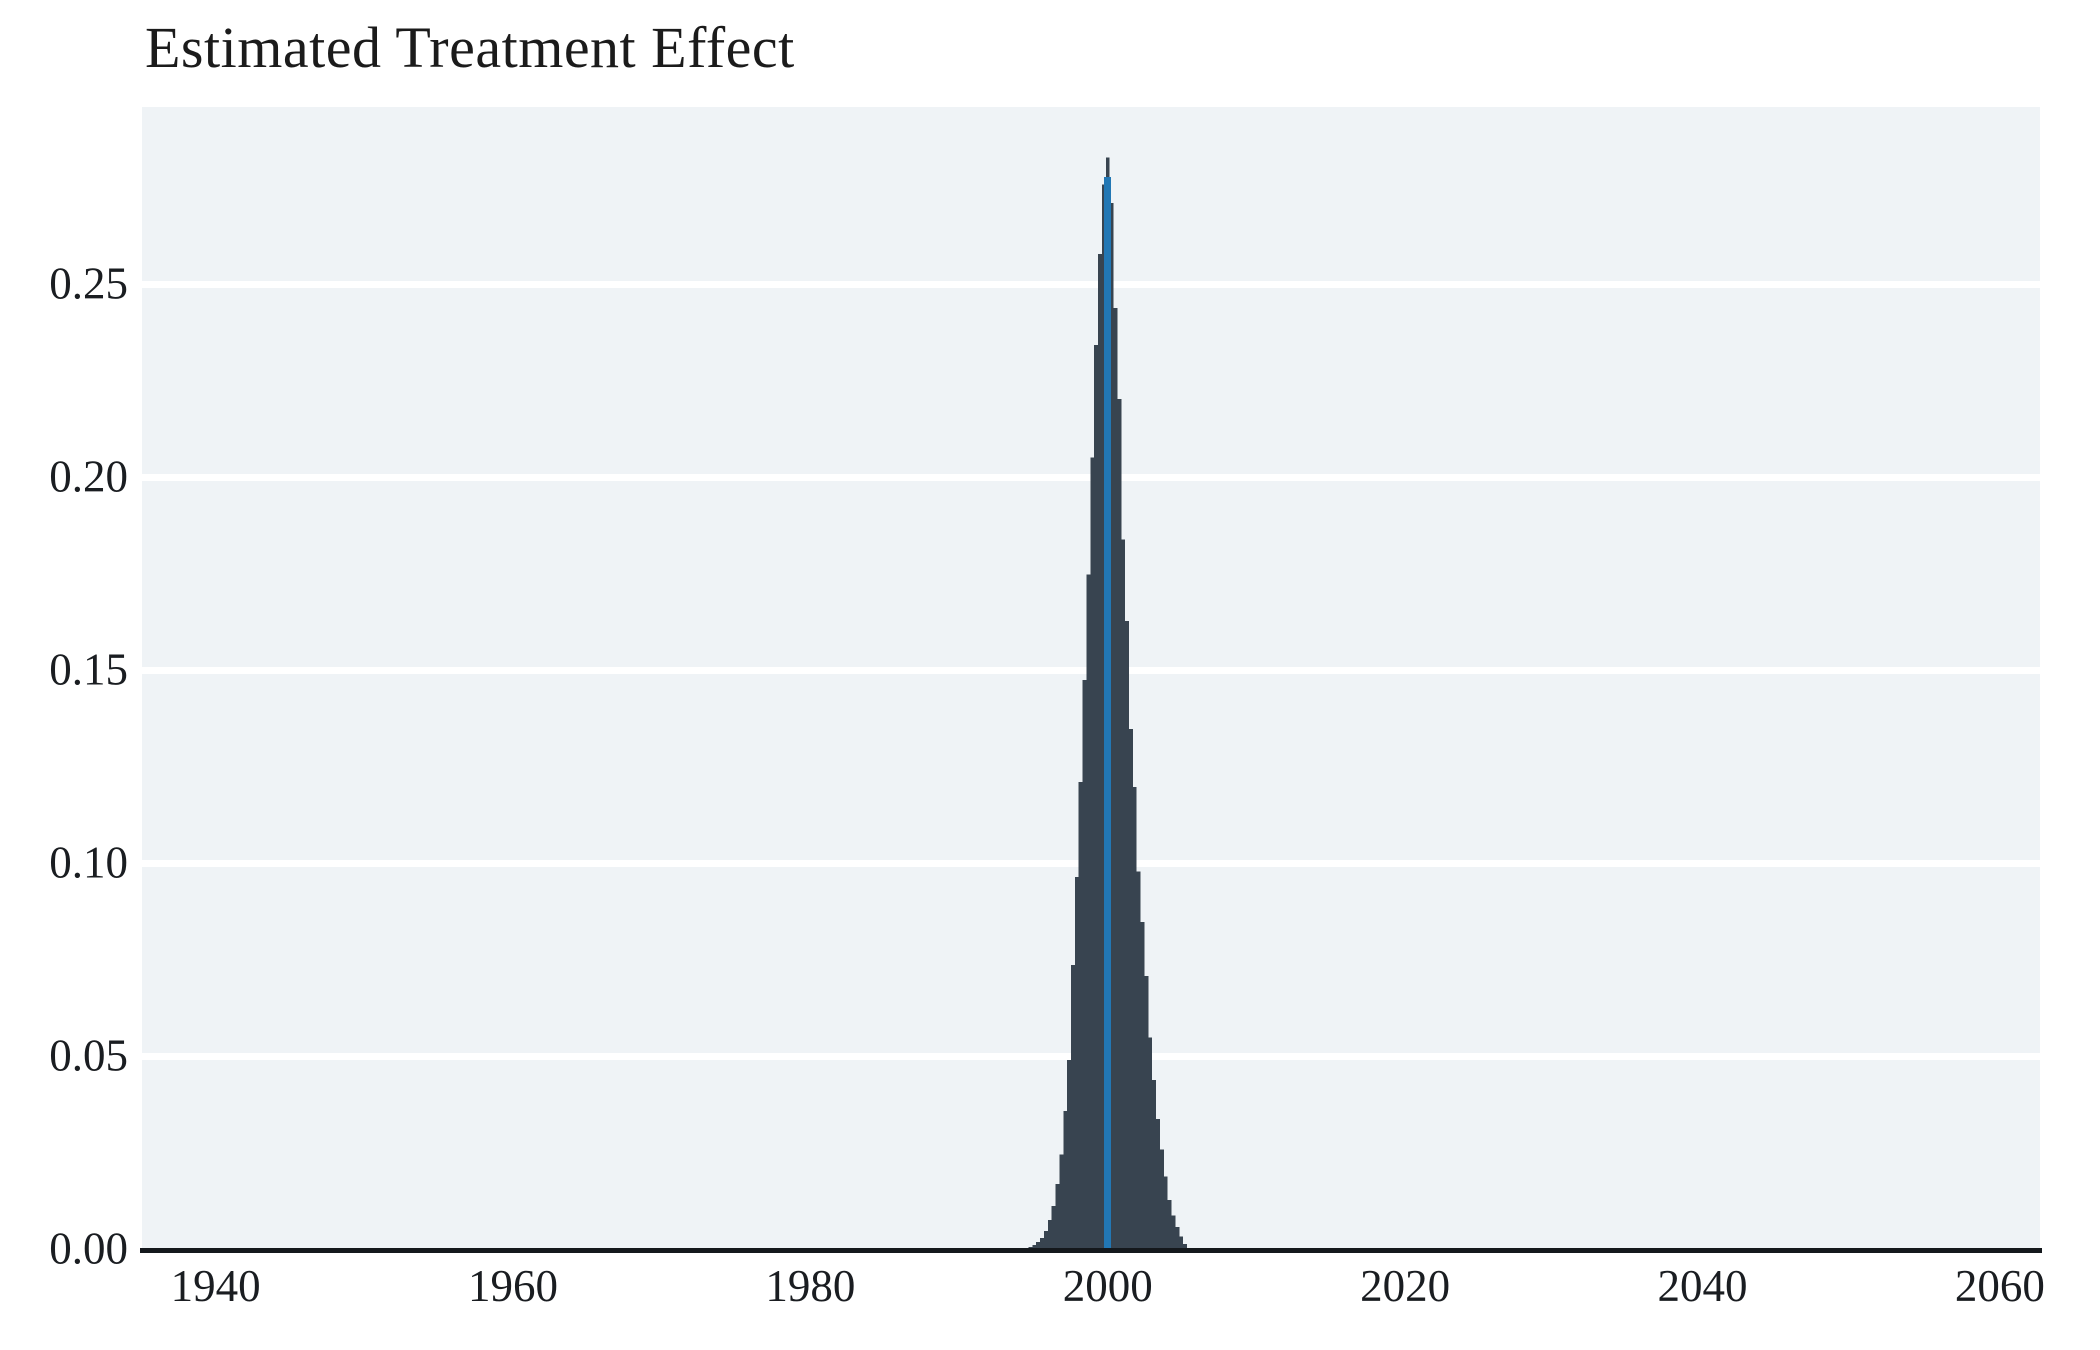 This screenshot has height=1350, width=2100. Describe the element at coordinates (88, 476) in the screenshot. I see `y-tick-label: 0.20` at that location.